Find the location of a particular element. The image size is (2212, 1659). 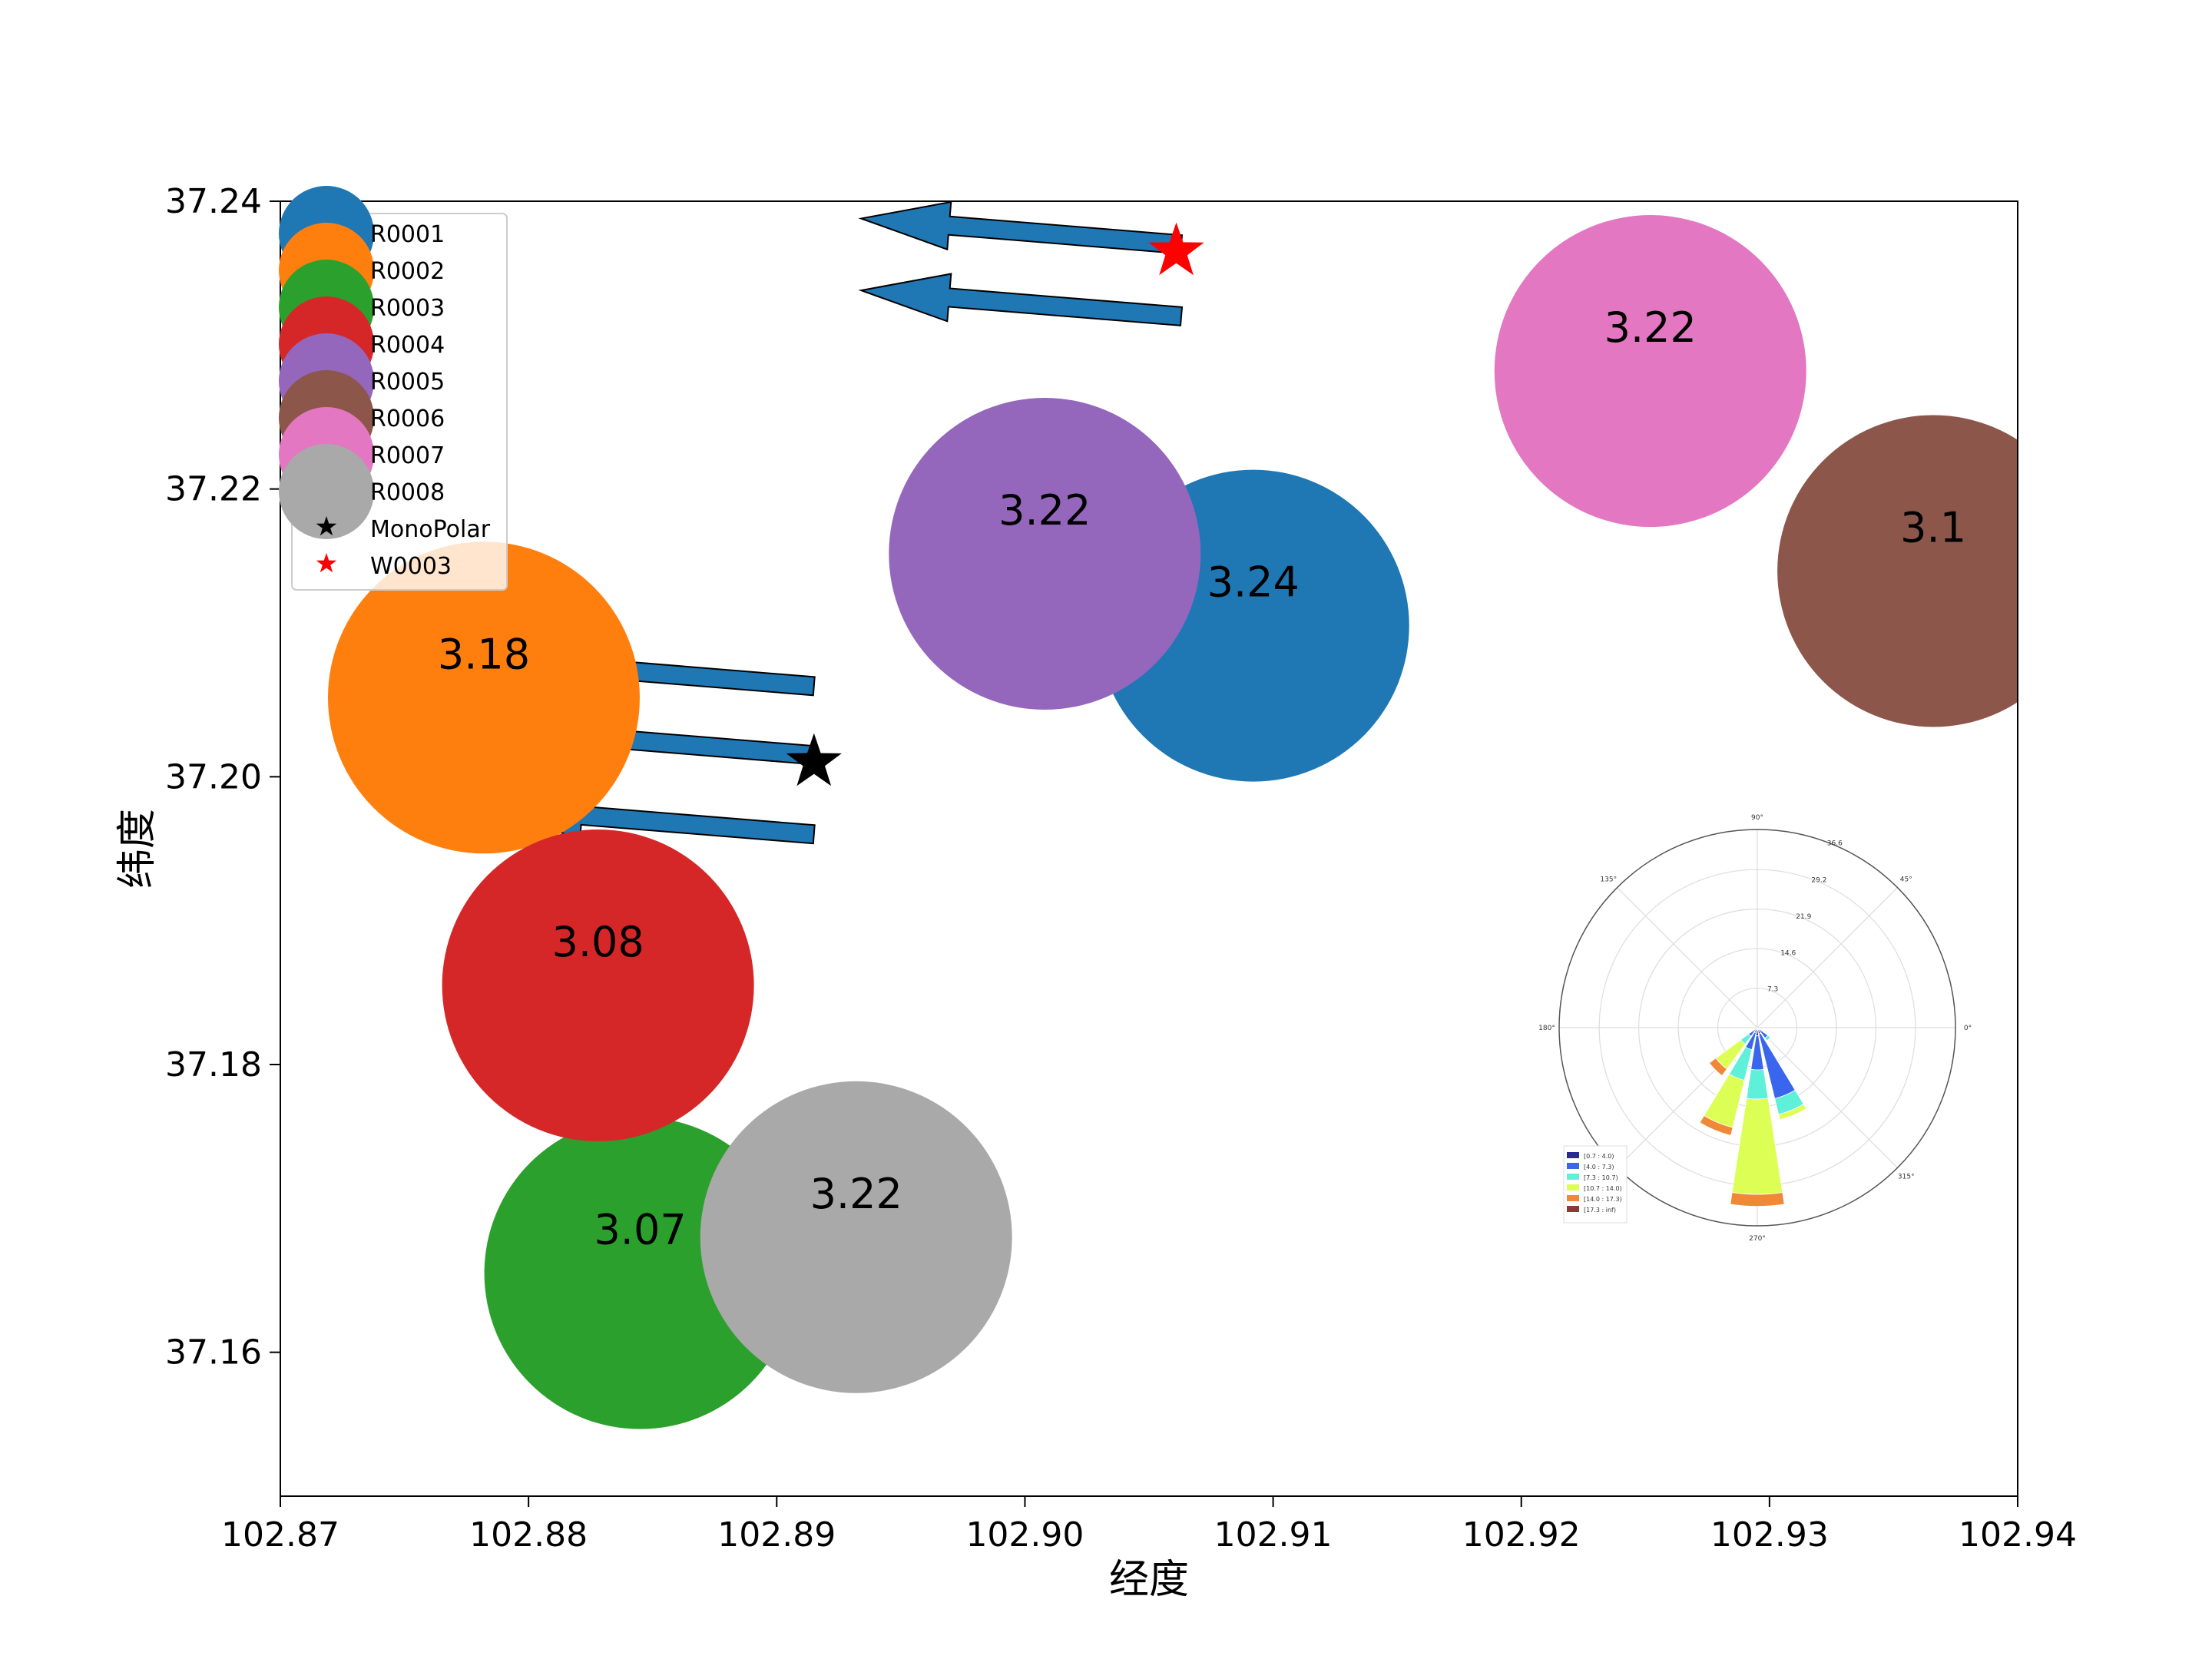

wind-rose-radial-label: 29.2 is located at coordinates (1819, 881).